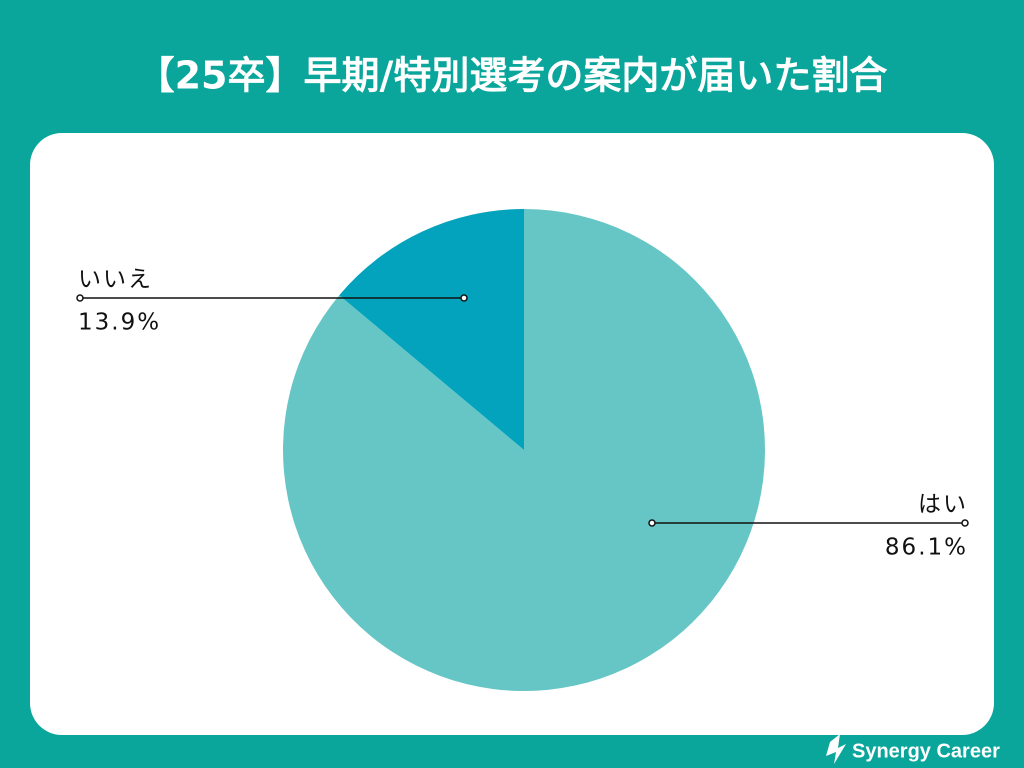  Describe the element at coordinates (943, 505) in the screenshot. I see `category-label: はい` at that location.